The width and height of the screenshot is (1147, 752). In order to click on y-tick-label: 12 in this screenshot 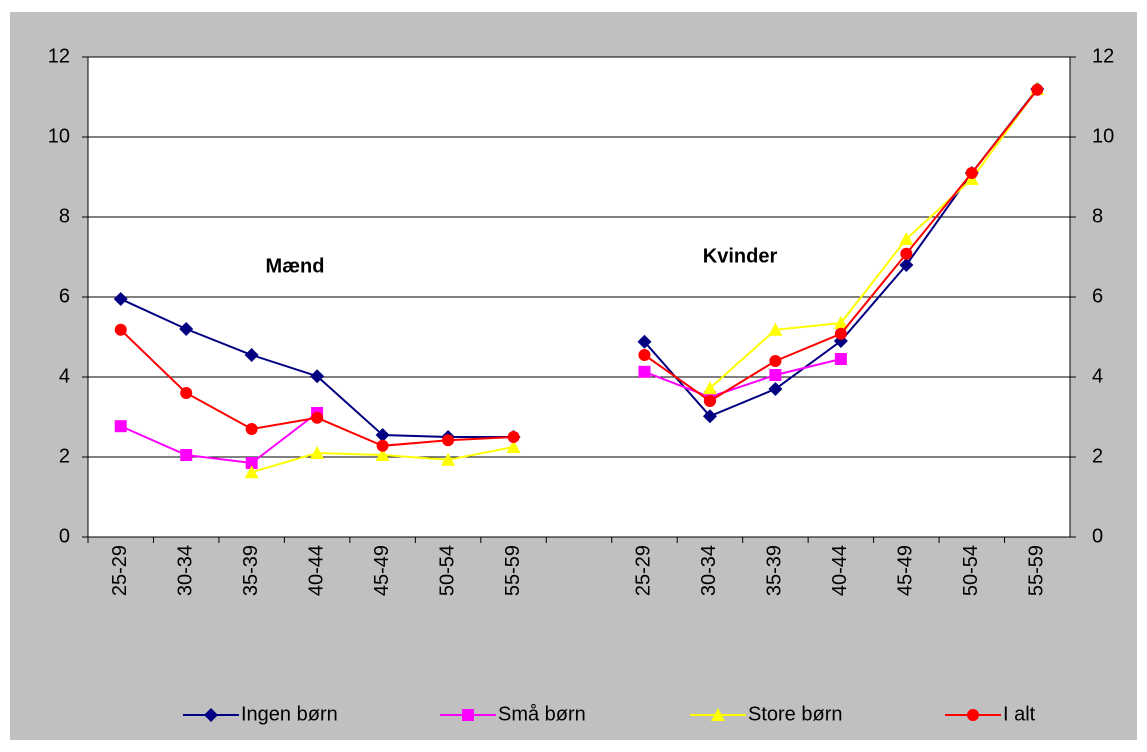, I will do `click(59, 56)`.